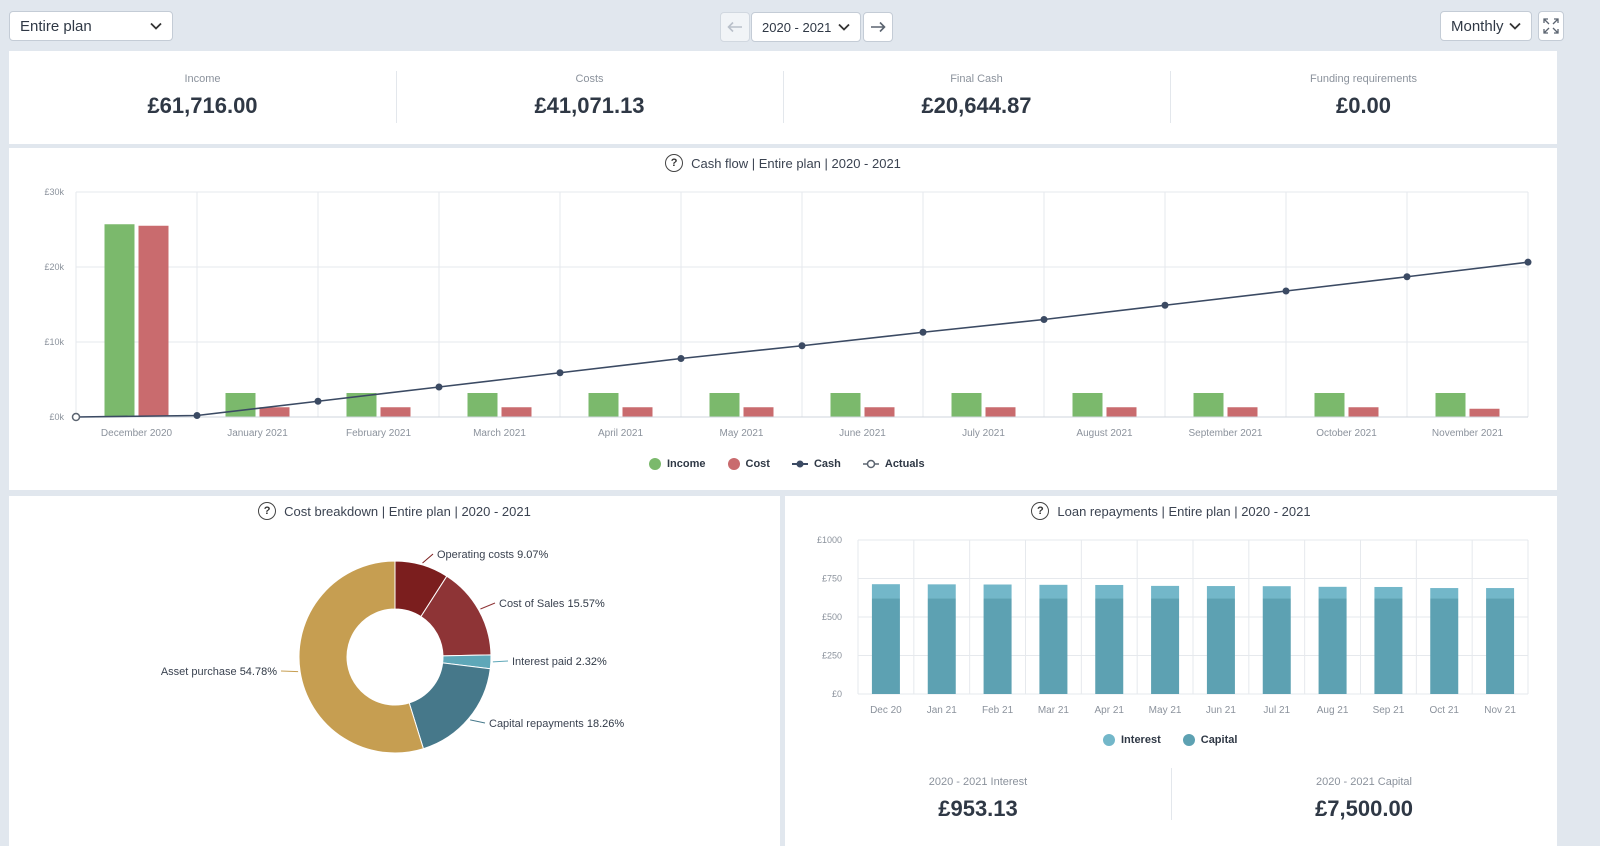 The width and height of the screenshot is (1600, 846). Describe the element at coordinates (620, 433) in the screenshot. I see `x-tick-label: April 2021` at that location.